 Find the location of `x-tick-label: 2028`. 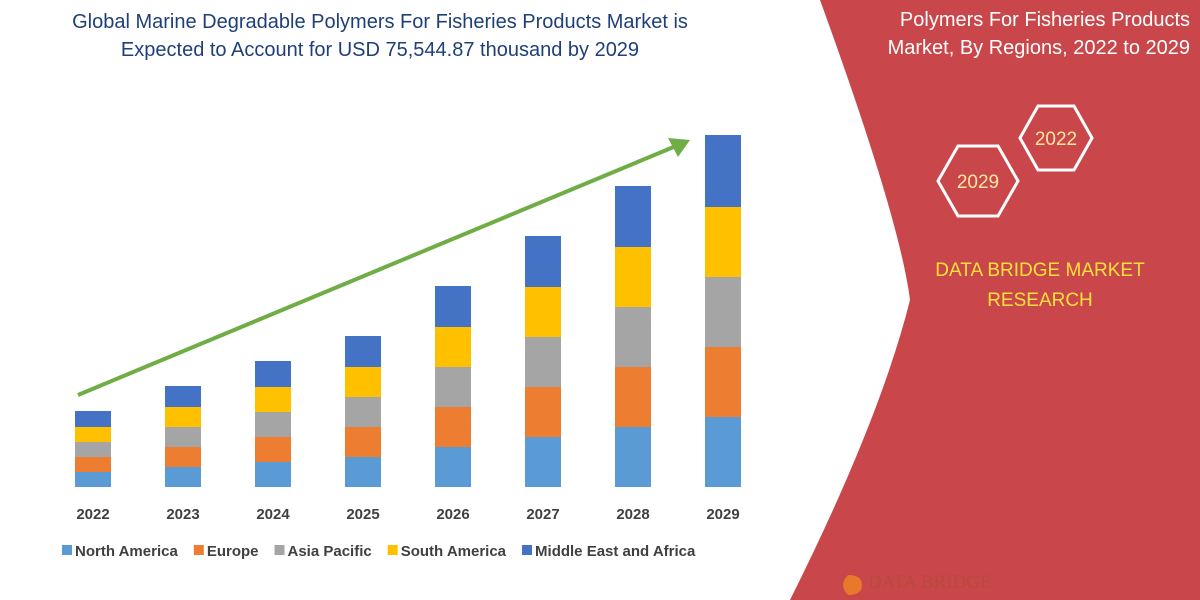

x-tick-label: 2028 is located at coordinates (632, 514).